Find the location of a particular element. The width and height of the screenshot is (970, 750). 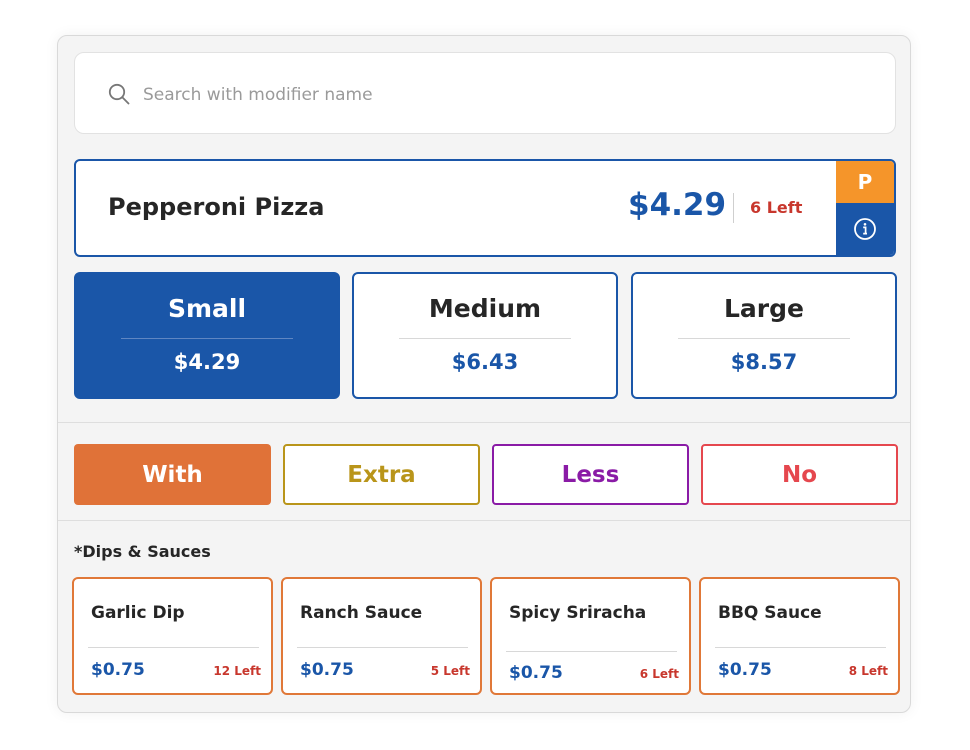

size-option-medium: Medium $6.43 is located at coordinates (485, 335).